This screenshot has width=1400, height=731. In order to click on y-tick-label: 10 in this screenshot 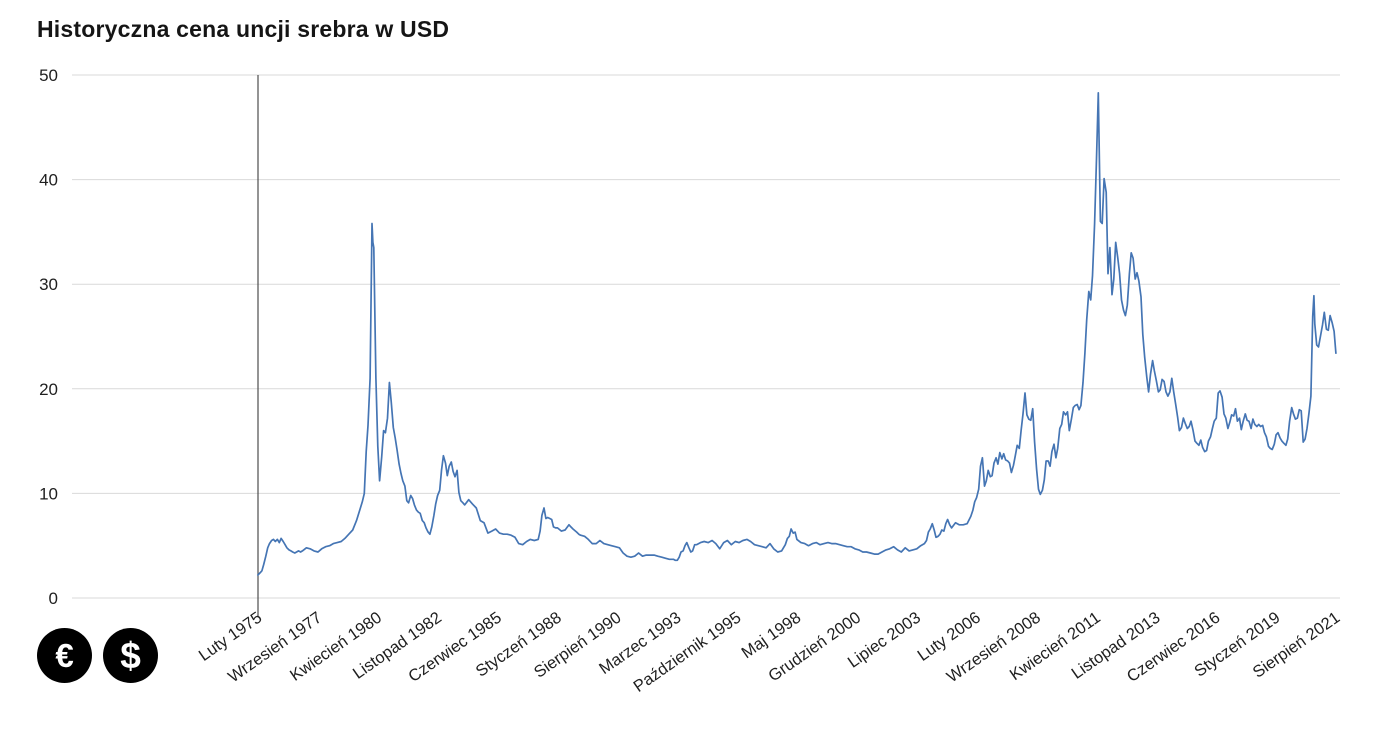, I will do `click(48, 493)`.